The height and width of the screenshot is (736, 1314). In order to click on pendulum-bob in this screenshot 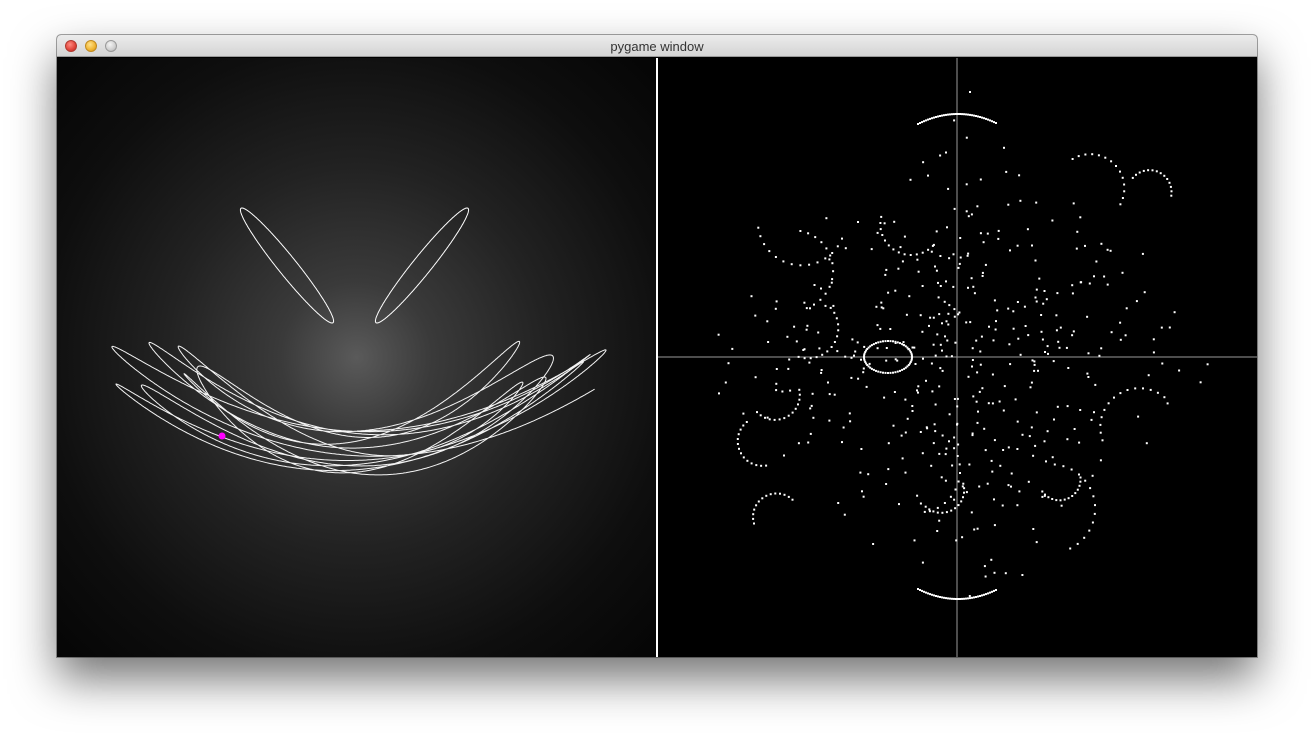, I will do `click(222, 436)`.